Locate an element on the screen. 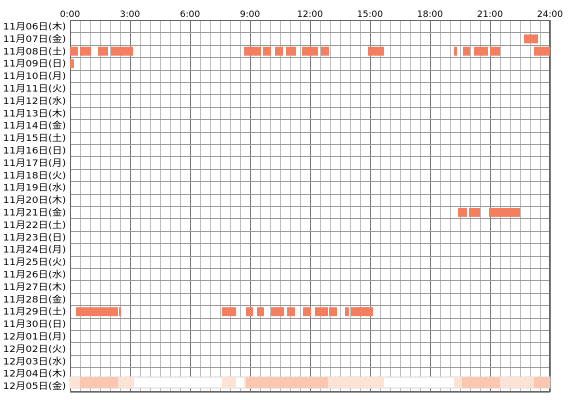 This screenshot has height=400, width=570. row-label: 12月03日(水) is located at coordinates (34, 361).